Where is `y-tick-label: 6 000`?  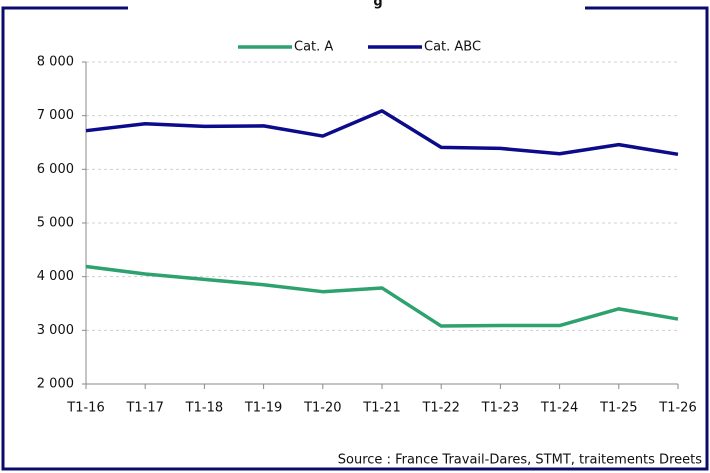 y-tick-label: 6 000 is located at coordinates (55, 169).